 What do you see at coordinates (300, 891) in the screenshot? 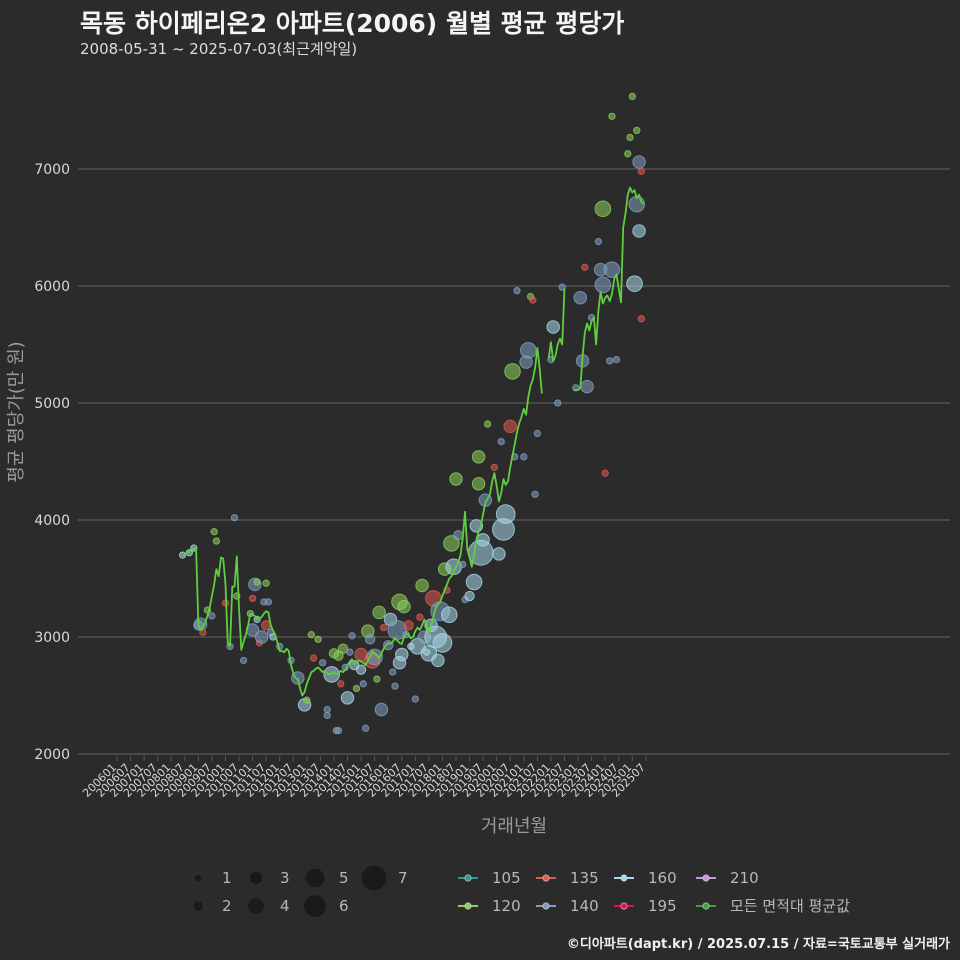
I see `size-legend: 1 2 3 4 5 6 7` at bounding box center [300, 891].